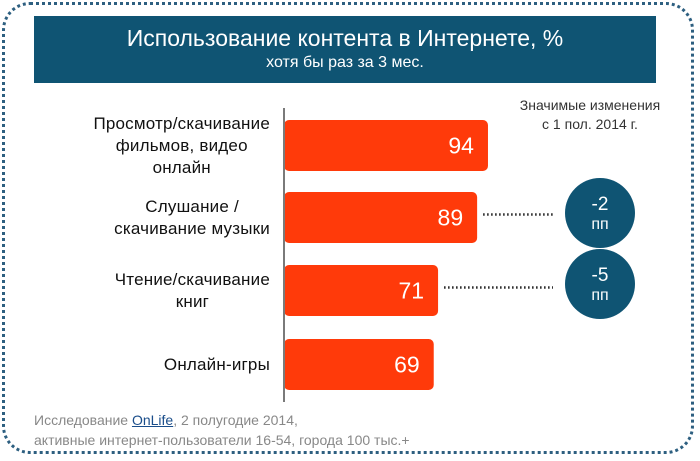 The width and height of the screenshot is (700, 461). Describe the element at coordinates (345, 38) in the screenshot. I see `chart-title: Использование контента в Интернете, %` at that location.